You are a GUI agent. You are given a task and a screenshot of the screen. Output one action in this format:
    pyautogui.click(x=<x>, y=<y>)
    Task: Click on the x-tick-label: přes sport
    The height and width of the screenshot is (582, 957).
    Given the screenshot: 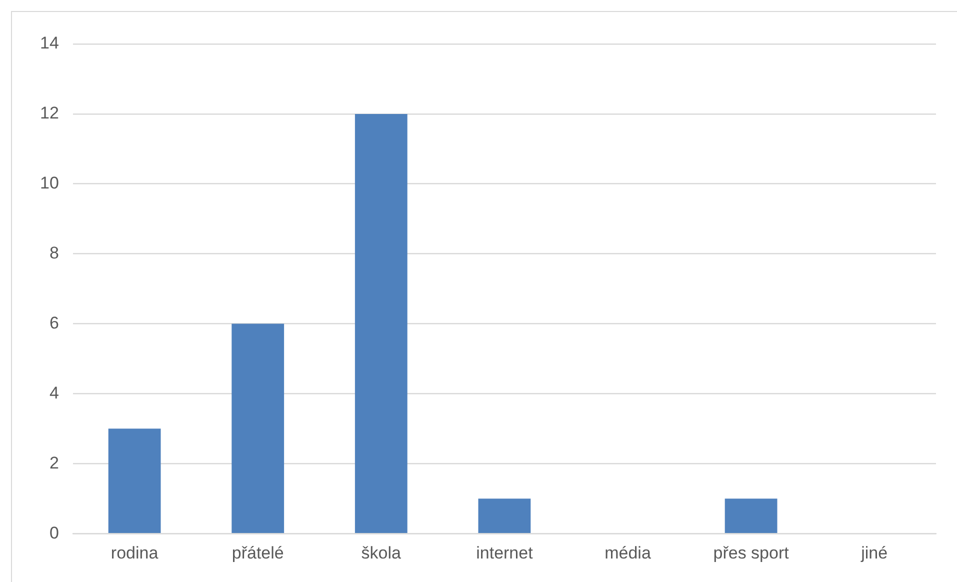 What is the action you would take?
    pyautogui.click(x=751, y=552)
    